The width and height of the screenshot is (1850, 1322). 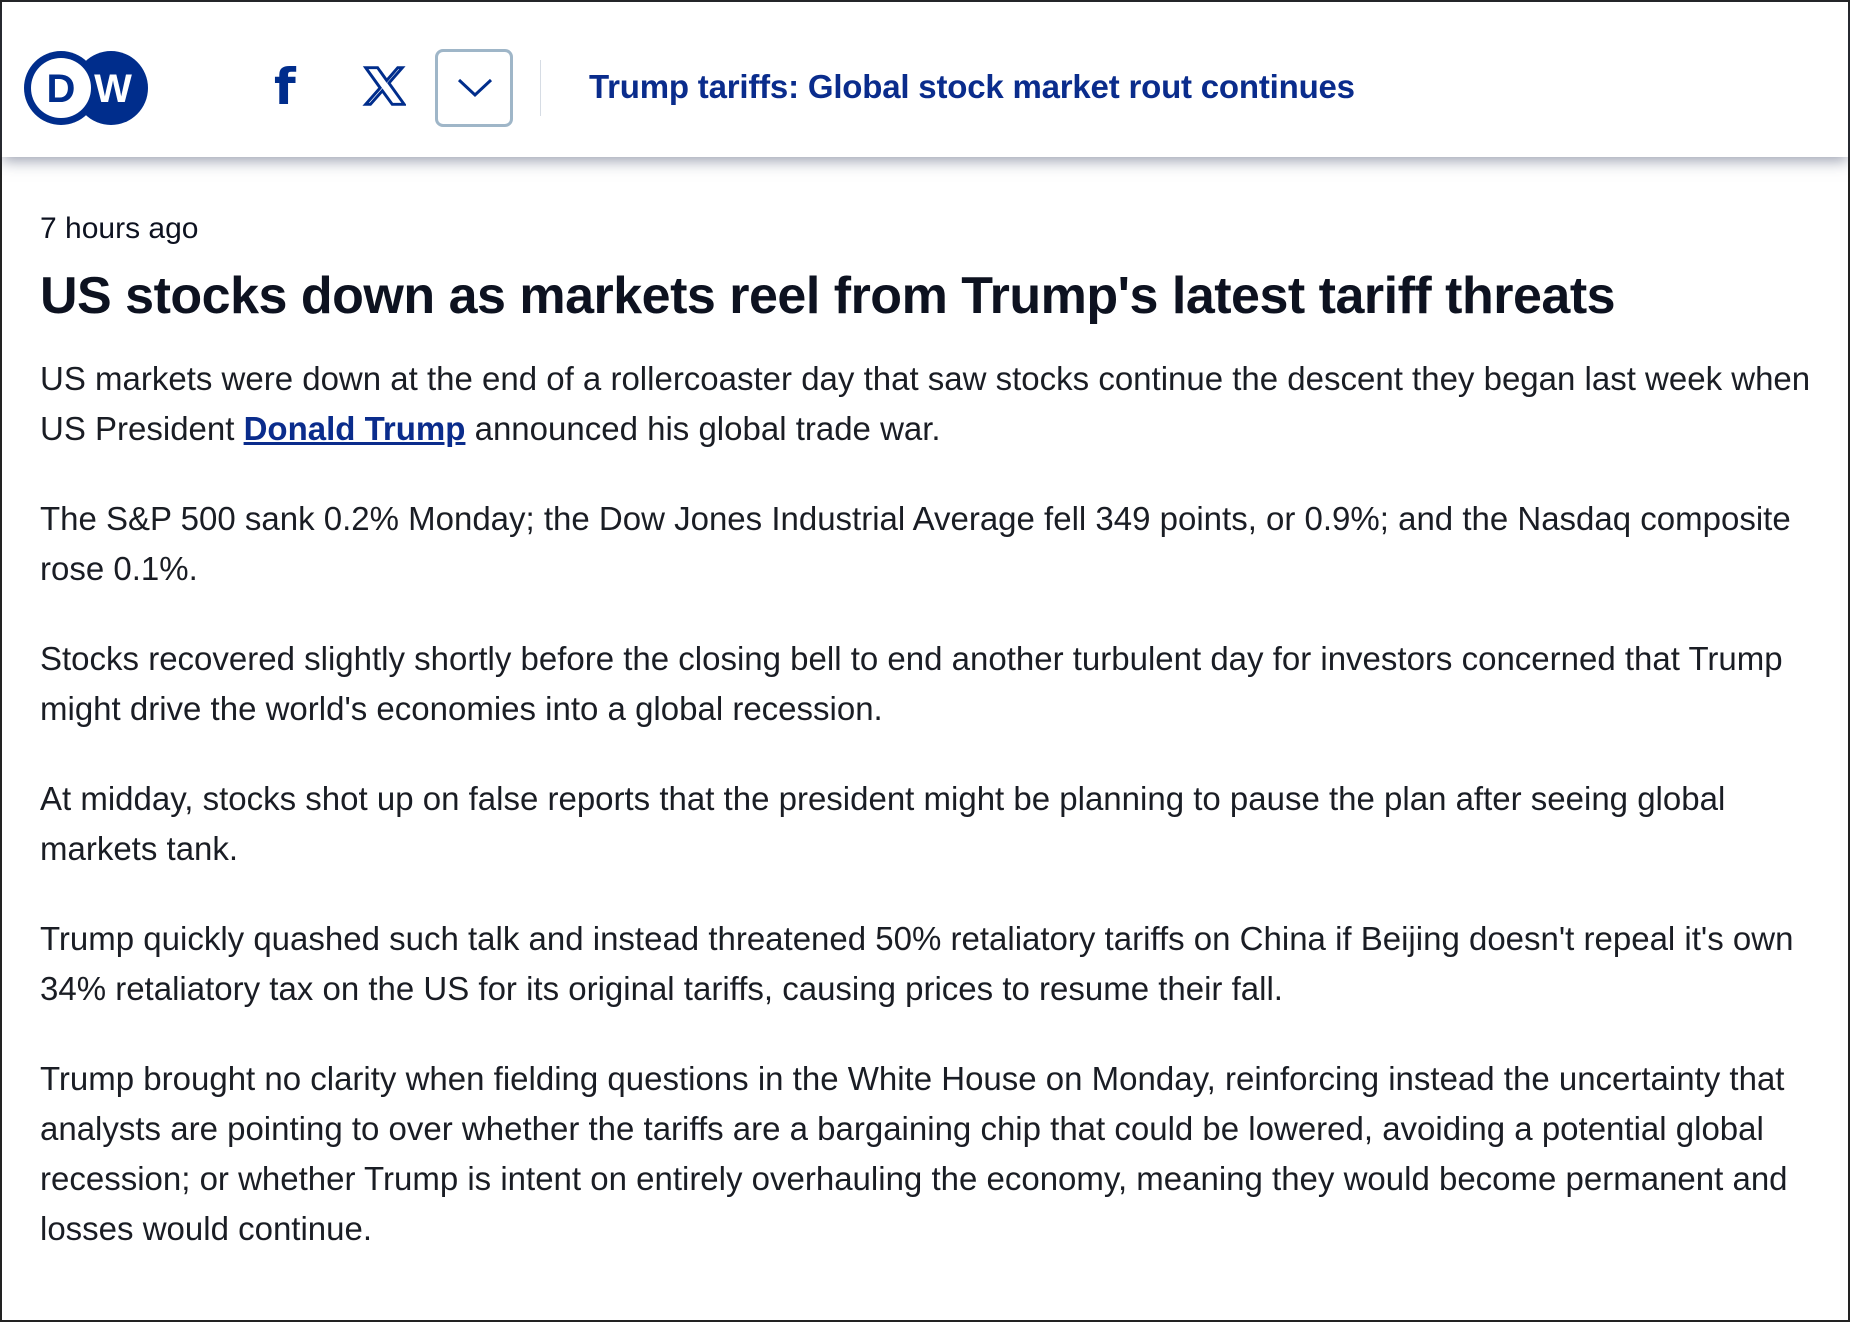 I want to click on x-icon, so click(x=384, y=86).